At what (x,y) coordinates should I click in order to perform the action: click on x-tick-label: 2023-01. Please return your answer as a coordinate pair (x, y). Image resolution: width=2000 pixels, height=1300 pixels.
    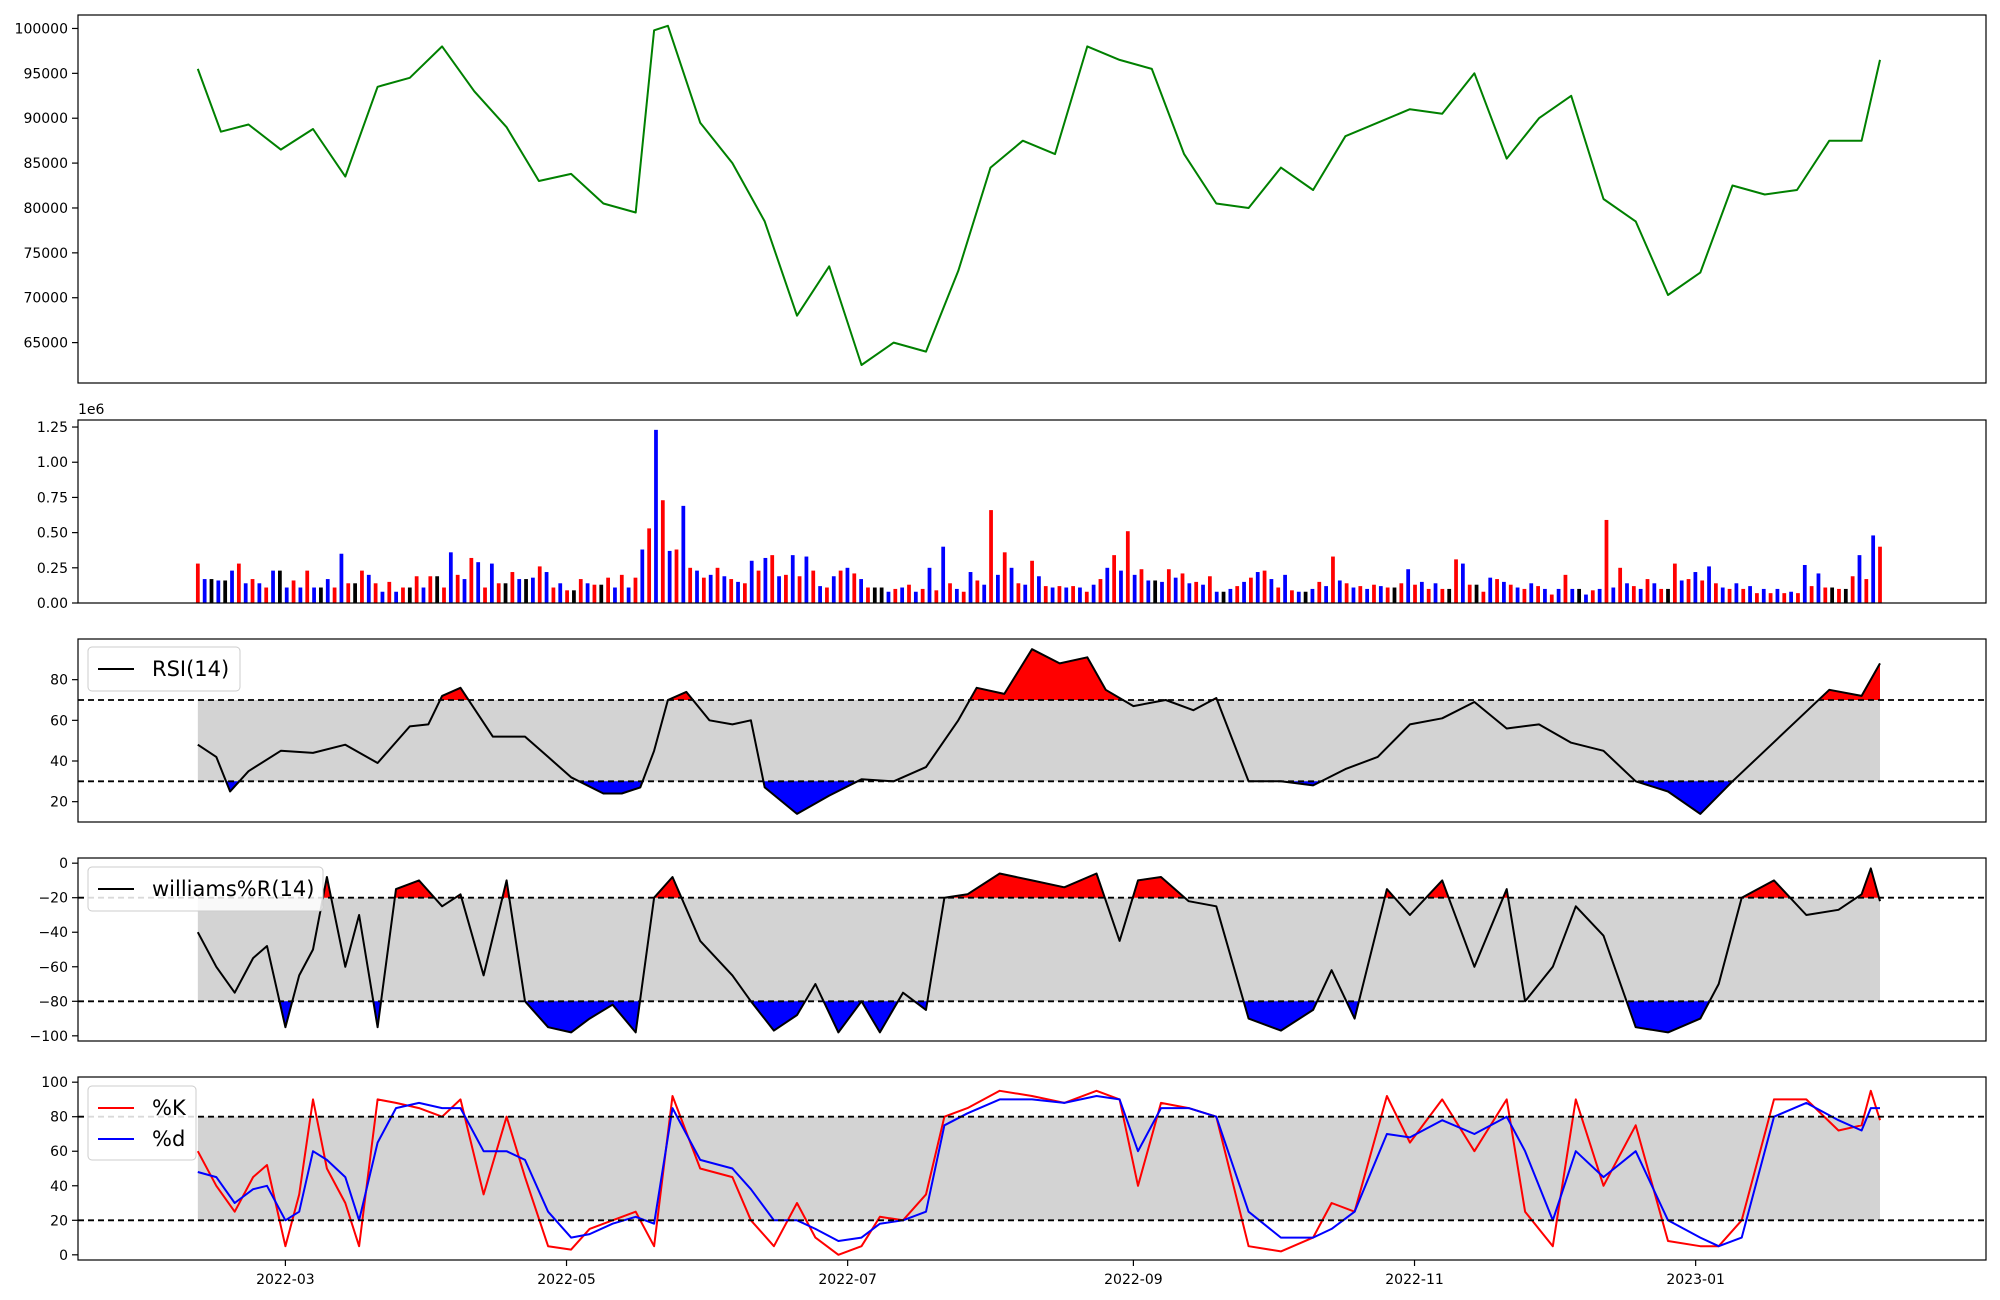
    Looking at the image, I should click on (1695, 1280).